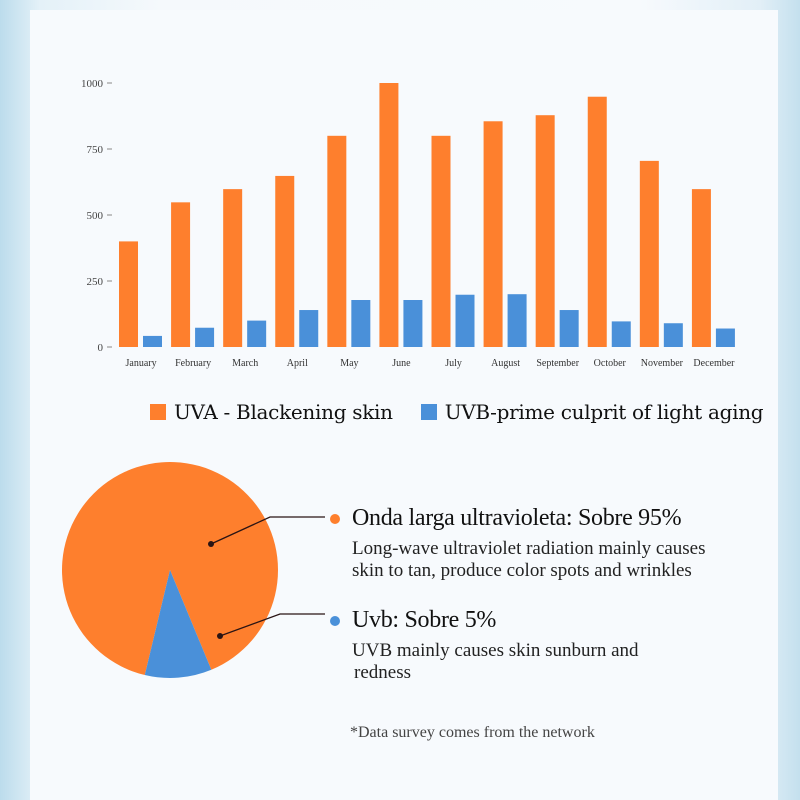 The height and width of the screenshot is (800, 800). I want to click on leader-line-uva, so click(267, 530).